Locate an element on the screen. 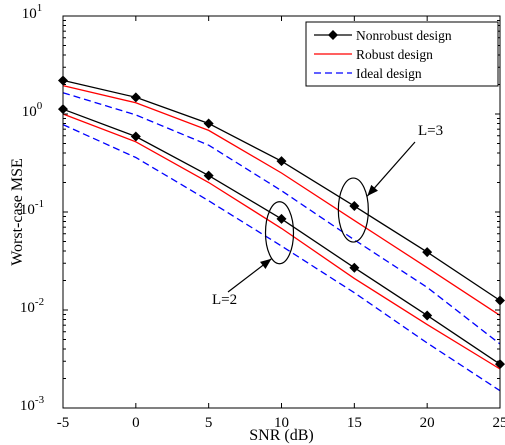 The width and height of the screenshot is (505, 445). annotation-l2: L=2 is located at coordinates (253, 254).